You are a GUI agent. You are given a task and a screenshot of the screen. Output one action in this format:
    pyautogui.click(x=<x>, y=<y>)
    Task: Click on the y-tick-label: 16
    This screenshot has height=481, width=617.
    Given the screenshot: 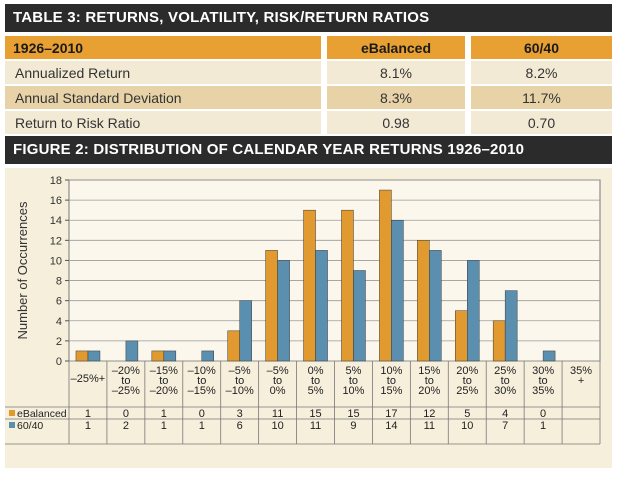 What is the action you would take?
    pyautogui.click(x=56, y=201)
    